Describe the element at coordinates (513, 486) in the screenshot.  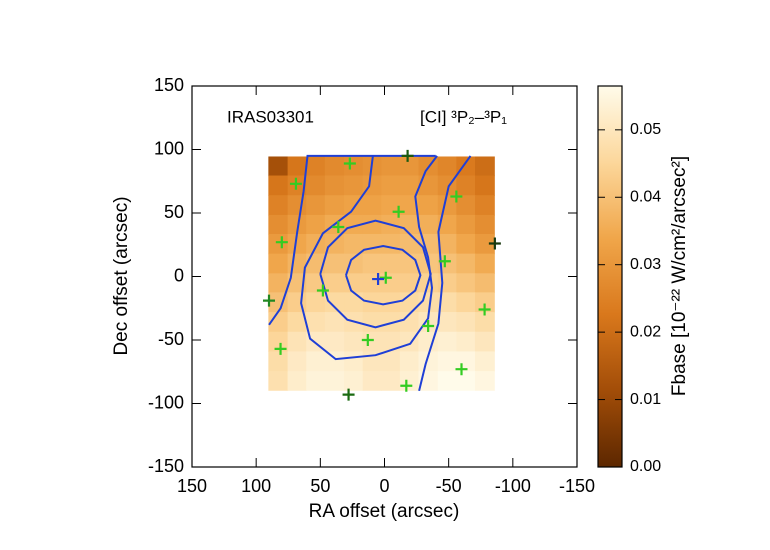
I see `x-tick-label: -100` at that location.